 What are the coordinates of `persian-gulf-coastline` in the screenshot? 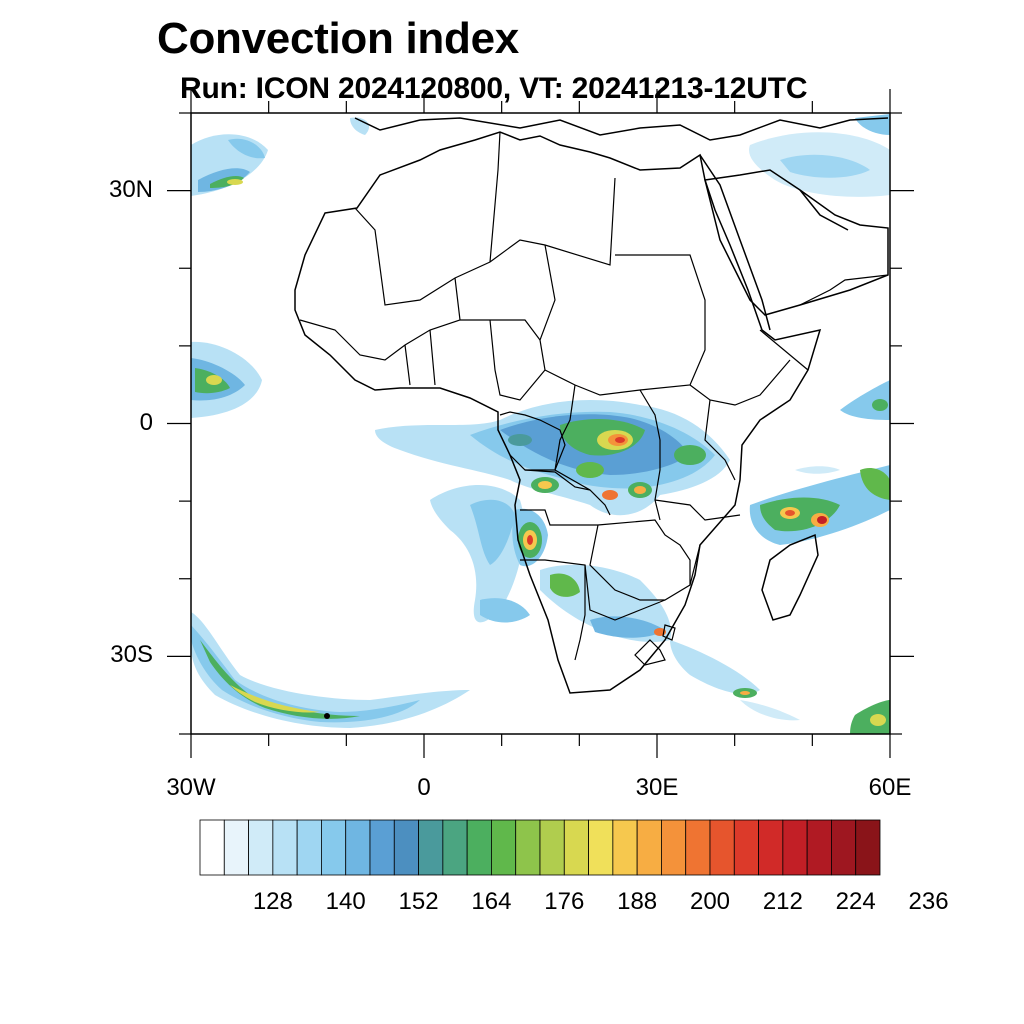 It's located at (824, 210).